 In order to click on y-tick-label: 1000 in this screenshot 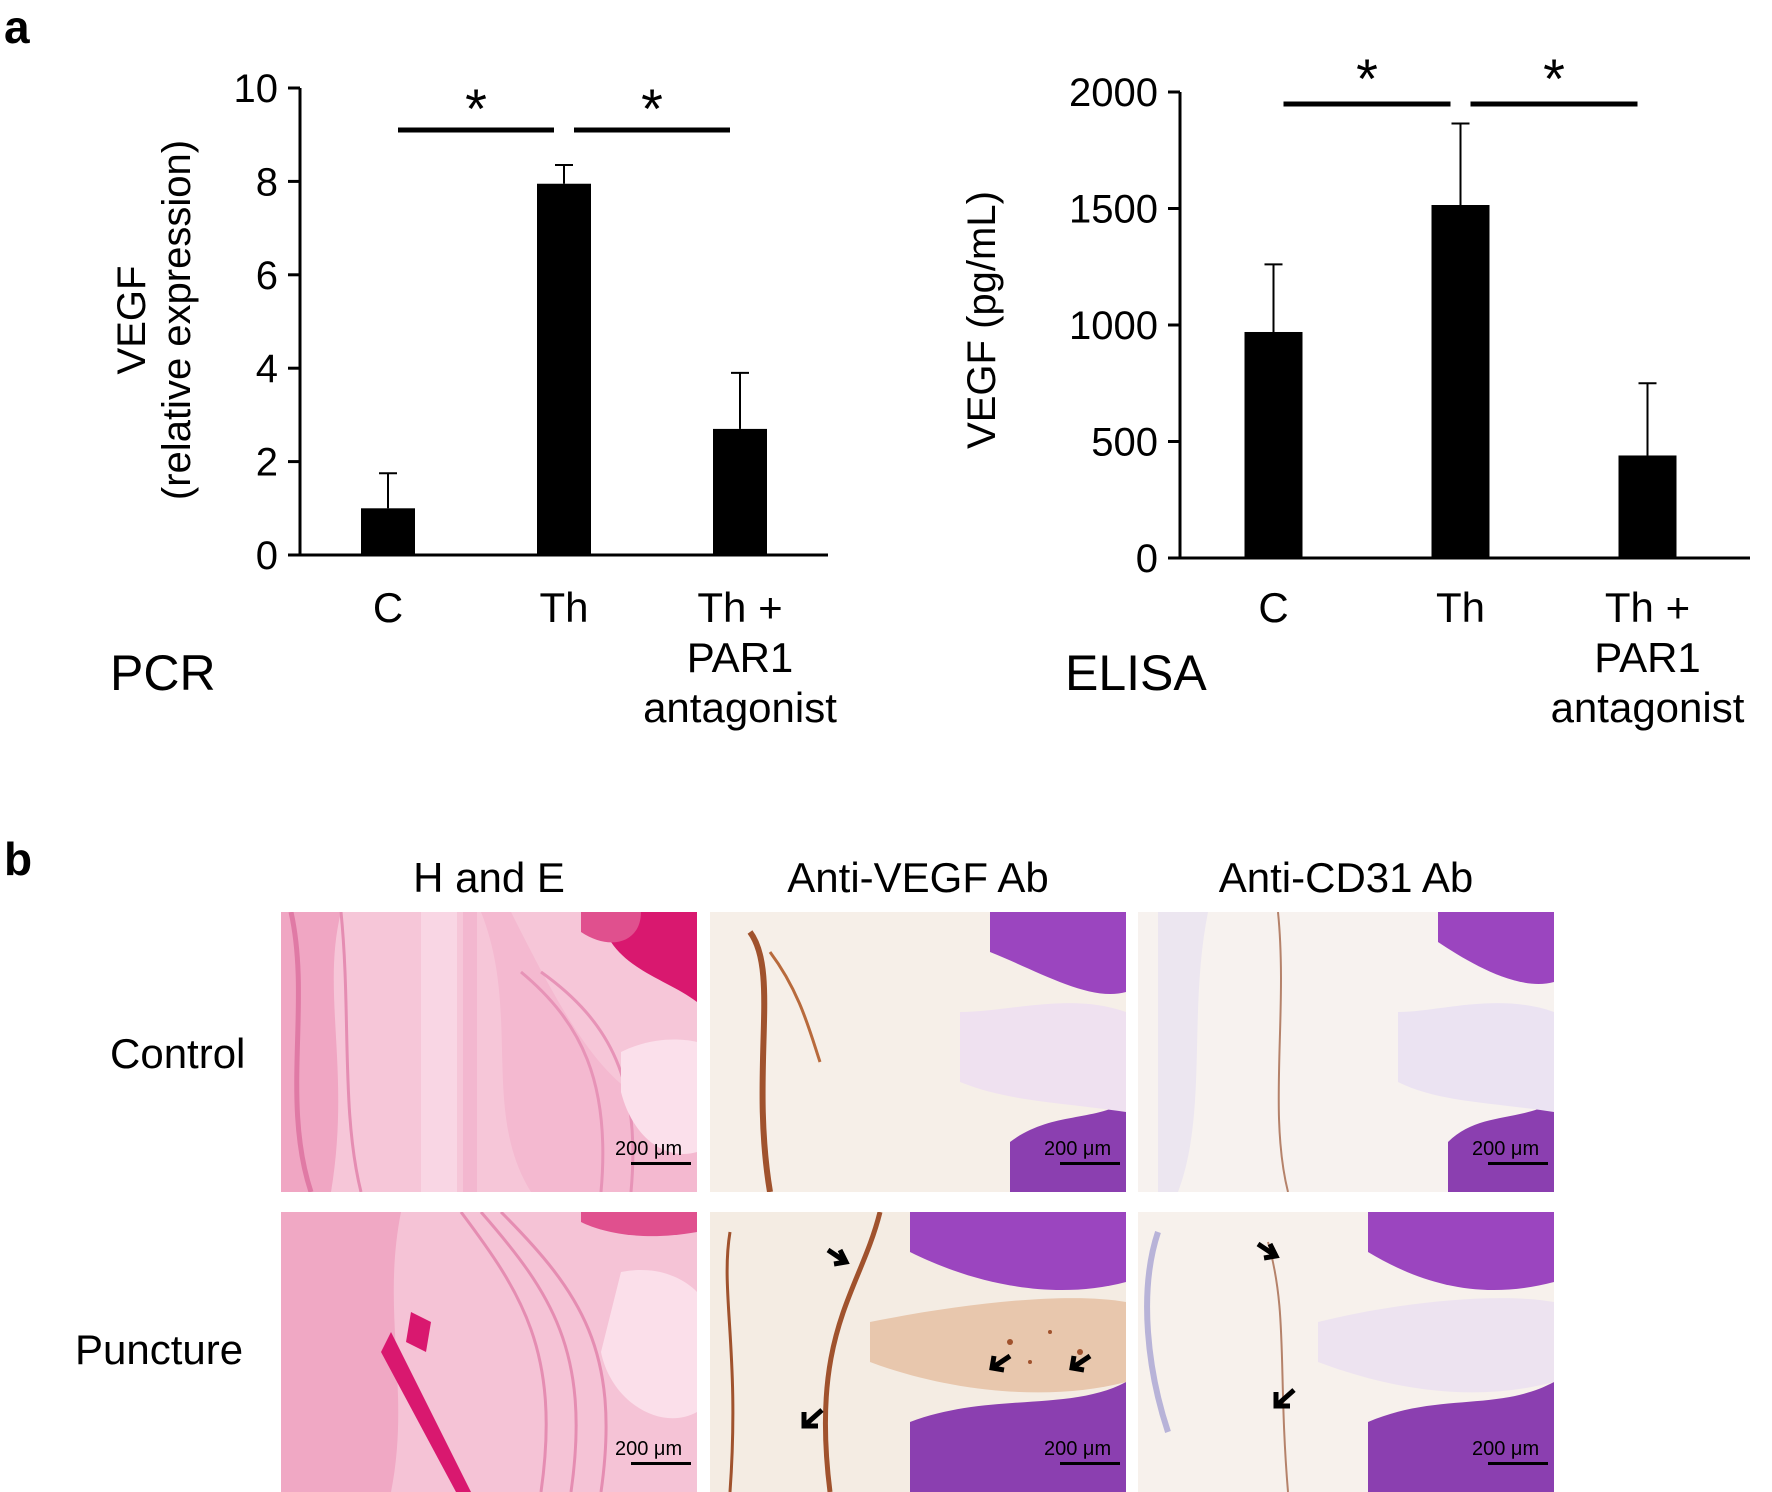, I will do `click(1113, 326)`.